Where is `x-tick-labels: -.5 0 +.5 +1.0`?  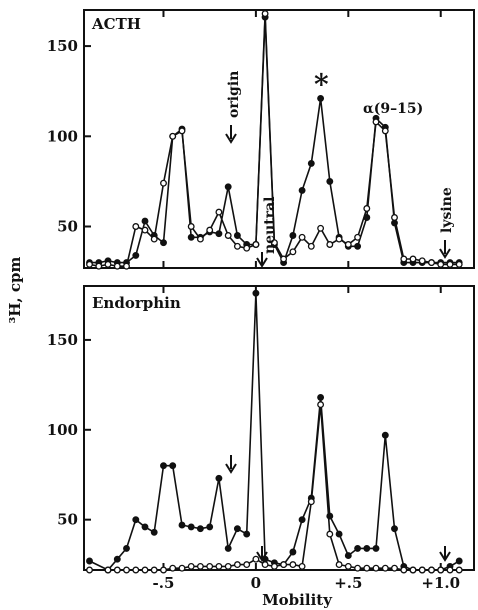 x-tick-labels: -.5 0 +.5 +1.0 is located at coordinates (307, 583).